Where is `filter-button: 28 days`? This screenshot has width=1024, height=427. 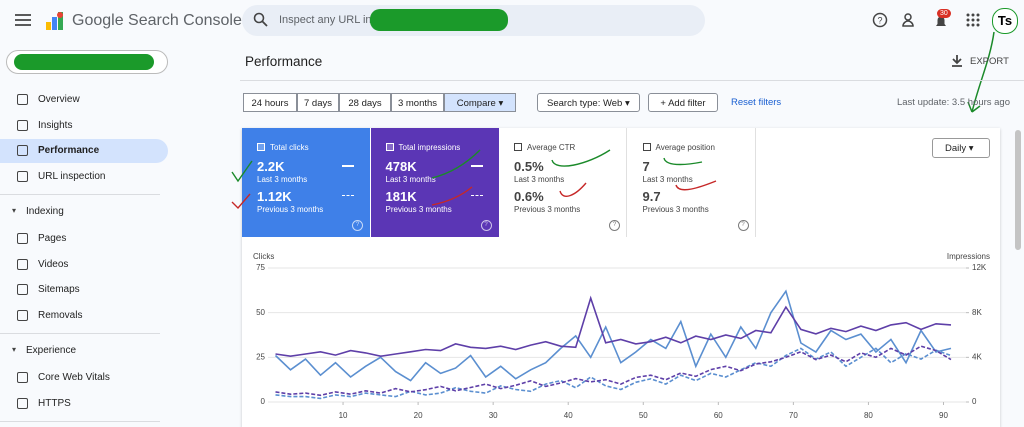 filter-button: 28 days is located at coordinates (365, 102).